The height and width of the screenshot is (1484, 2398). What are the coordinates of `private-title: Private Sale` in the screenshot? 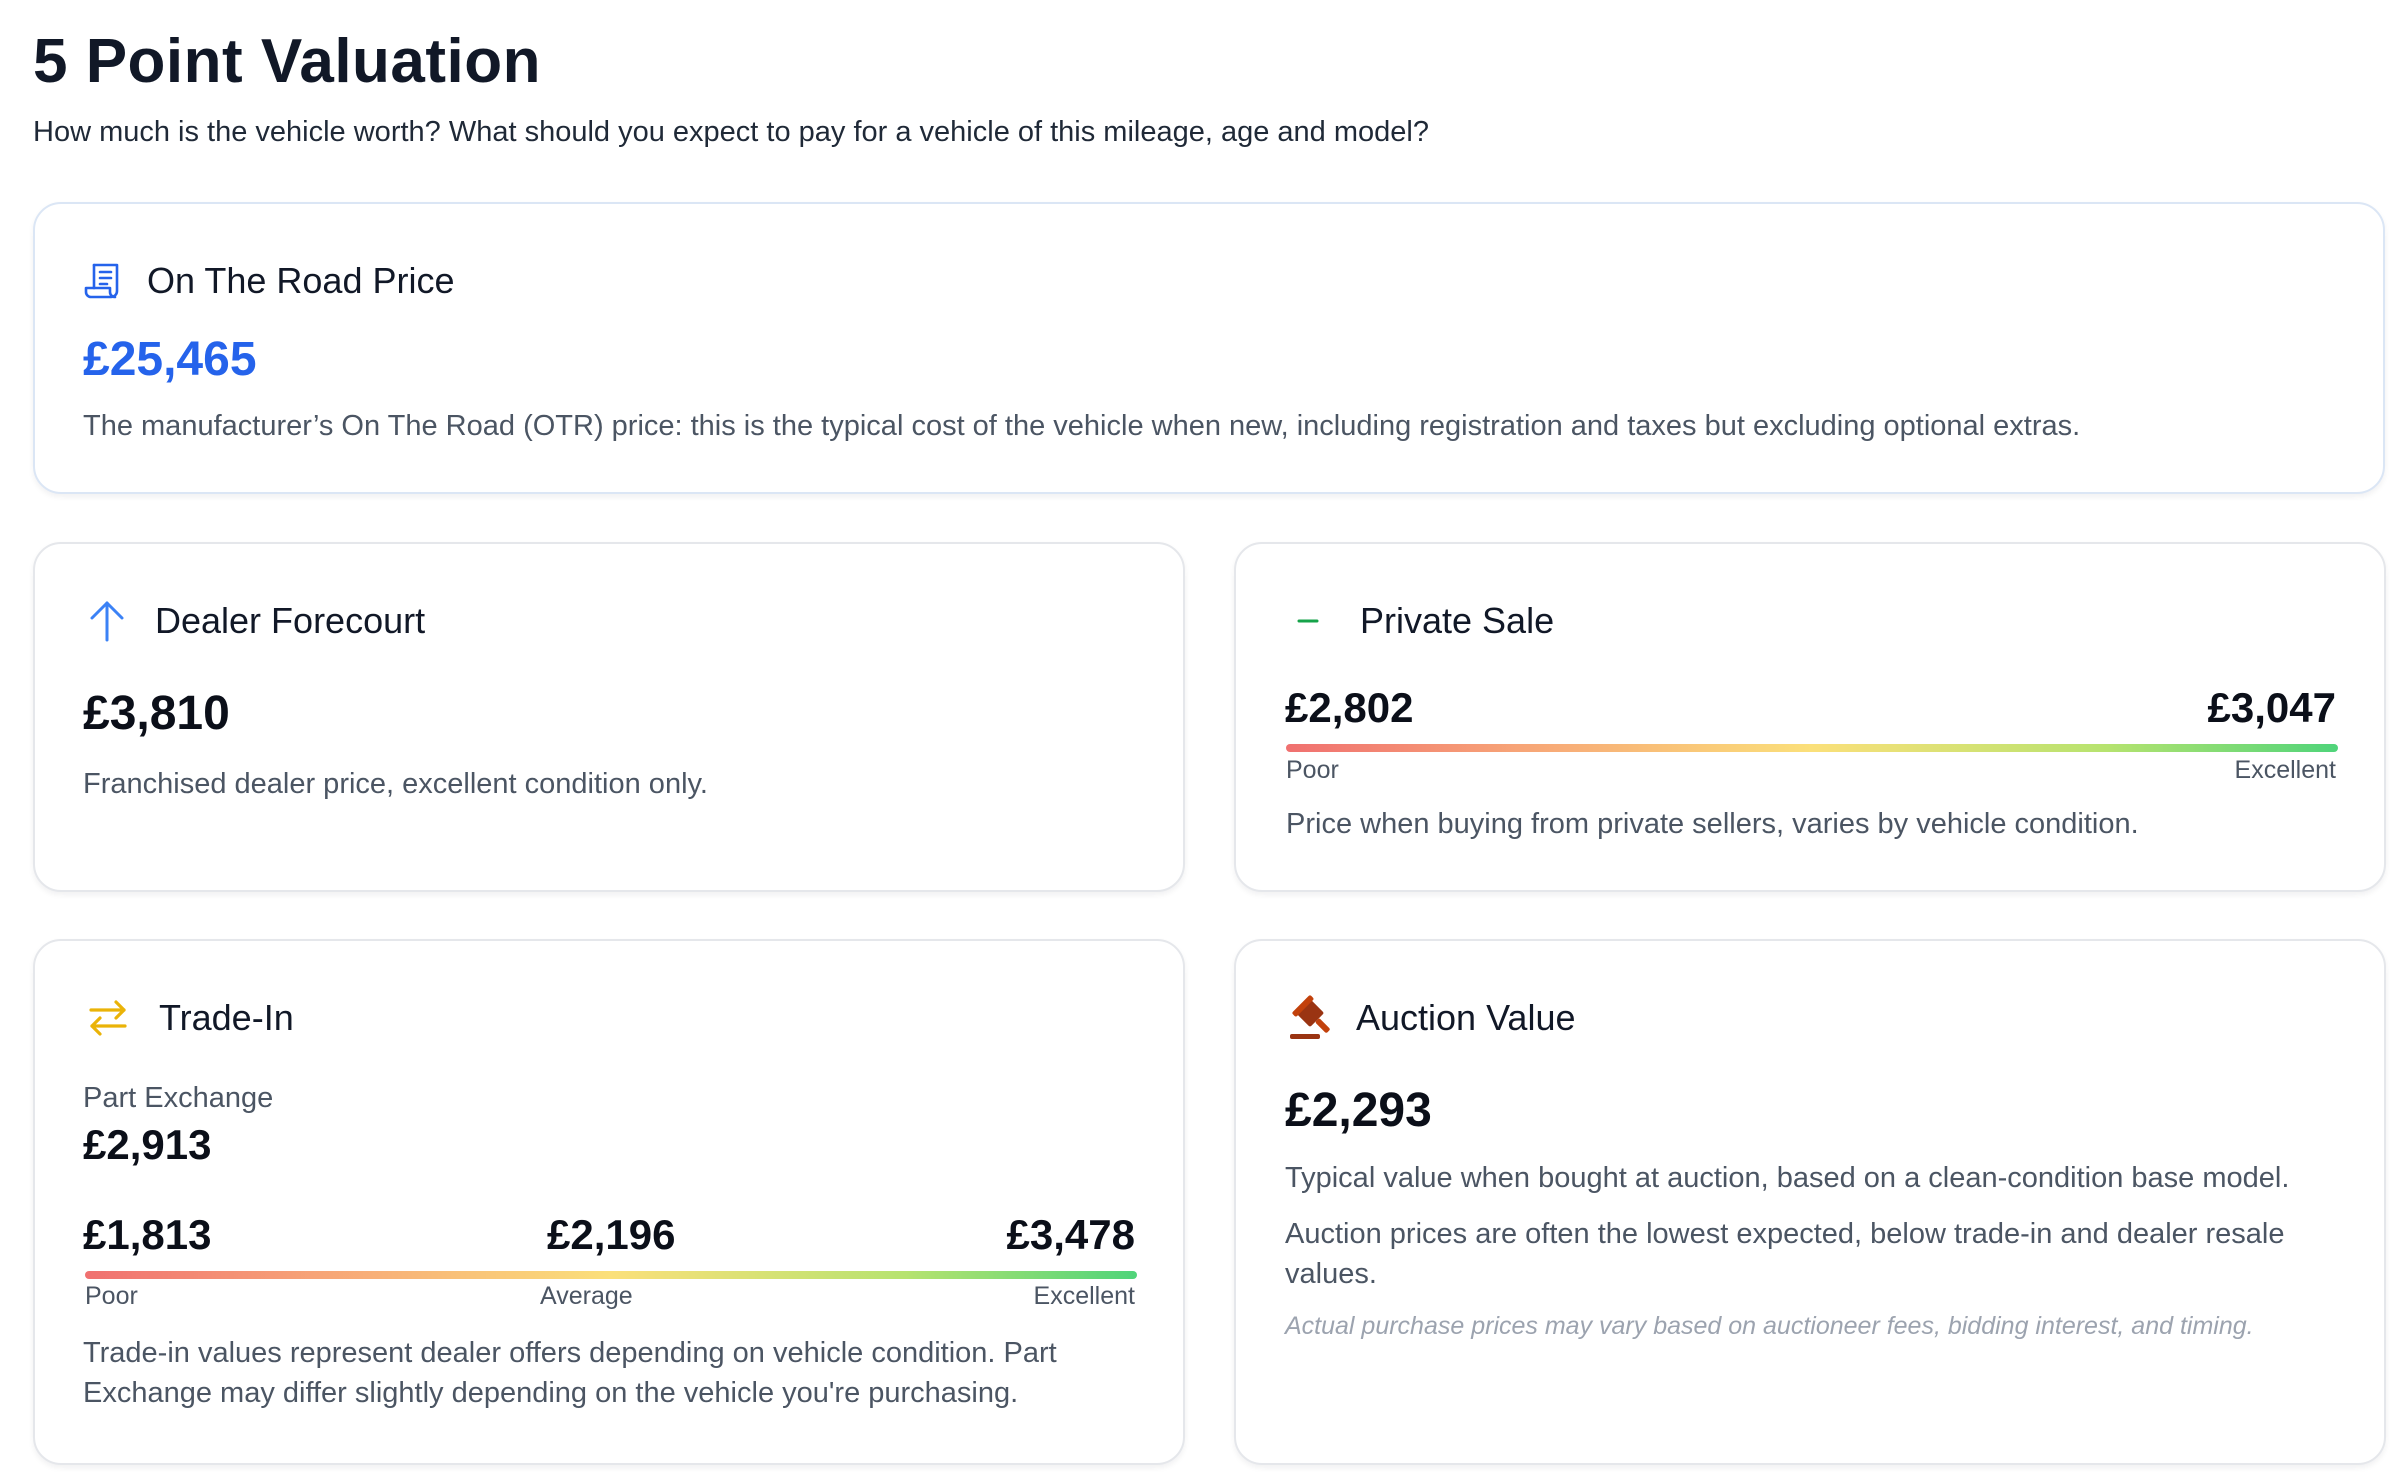 It's located at (1457, 620).